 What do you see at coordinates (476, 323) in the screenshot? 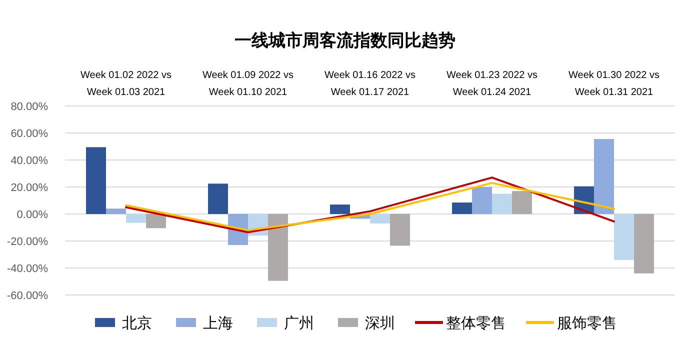
I see `legend-label: 整体零售` at bounding box center [476, 323].